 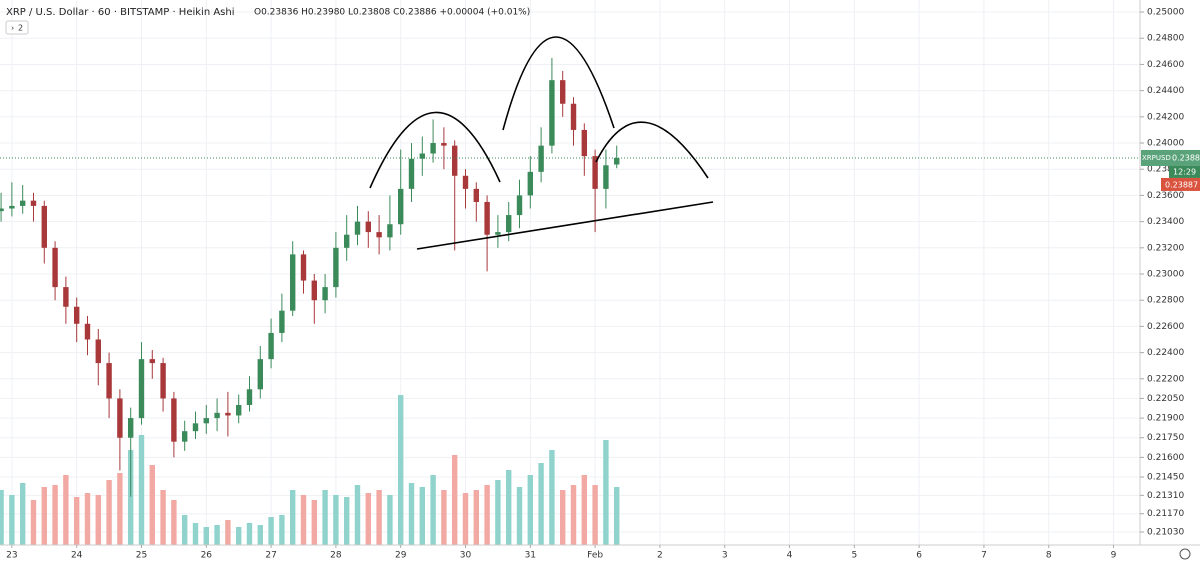 What do you see at coordinates (270, 556) in the screenshot?
I see `x-tick-label: 27` at bounding box center [270, 556].